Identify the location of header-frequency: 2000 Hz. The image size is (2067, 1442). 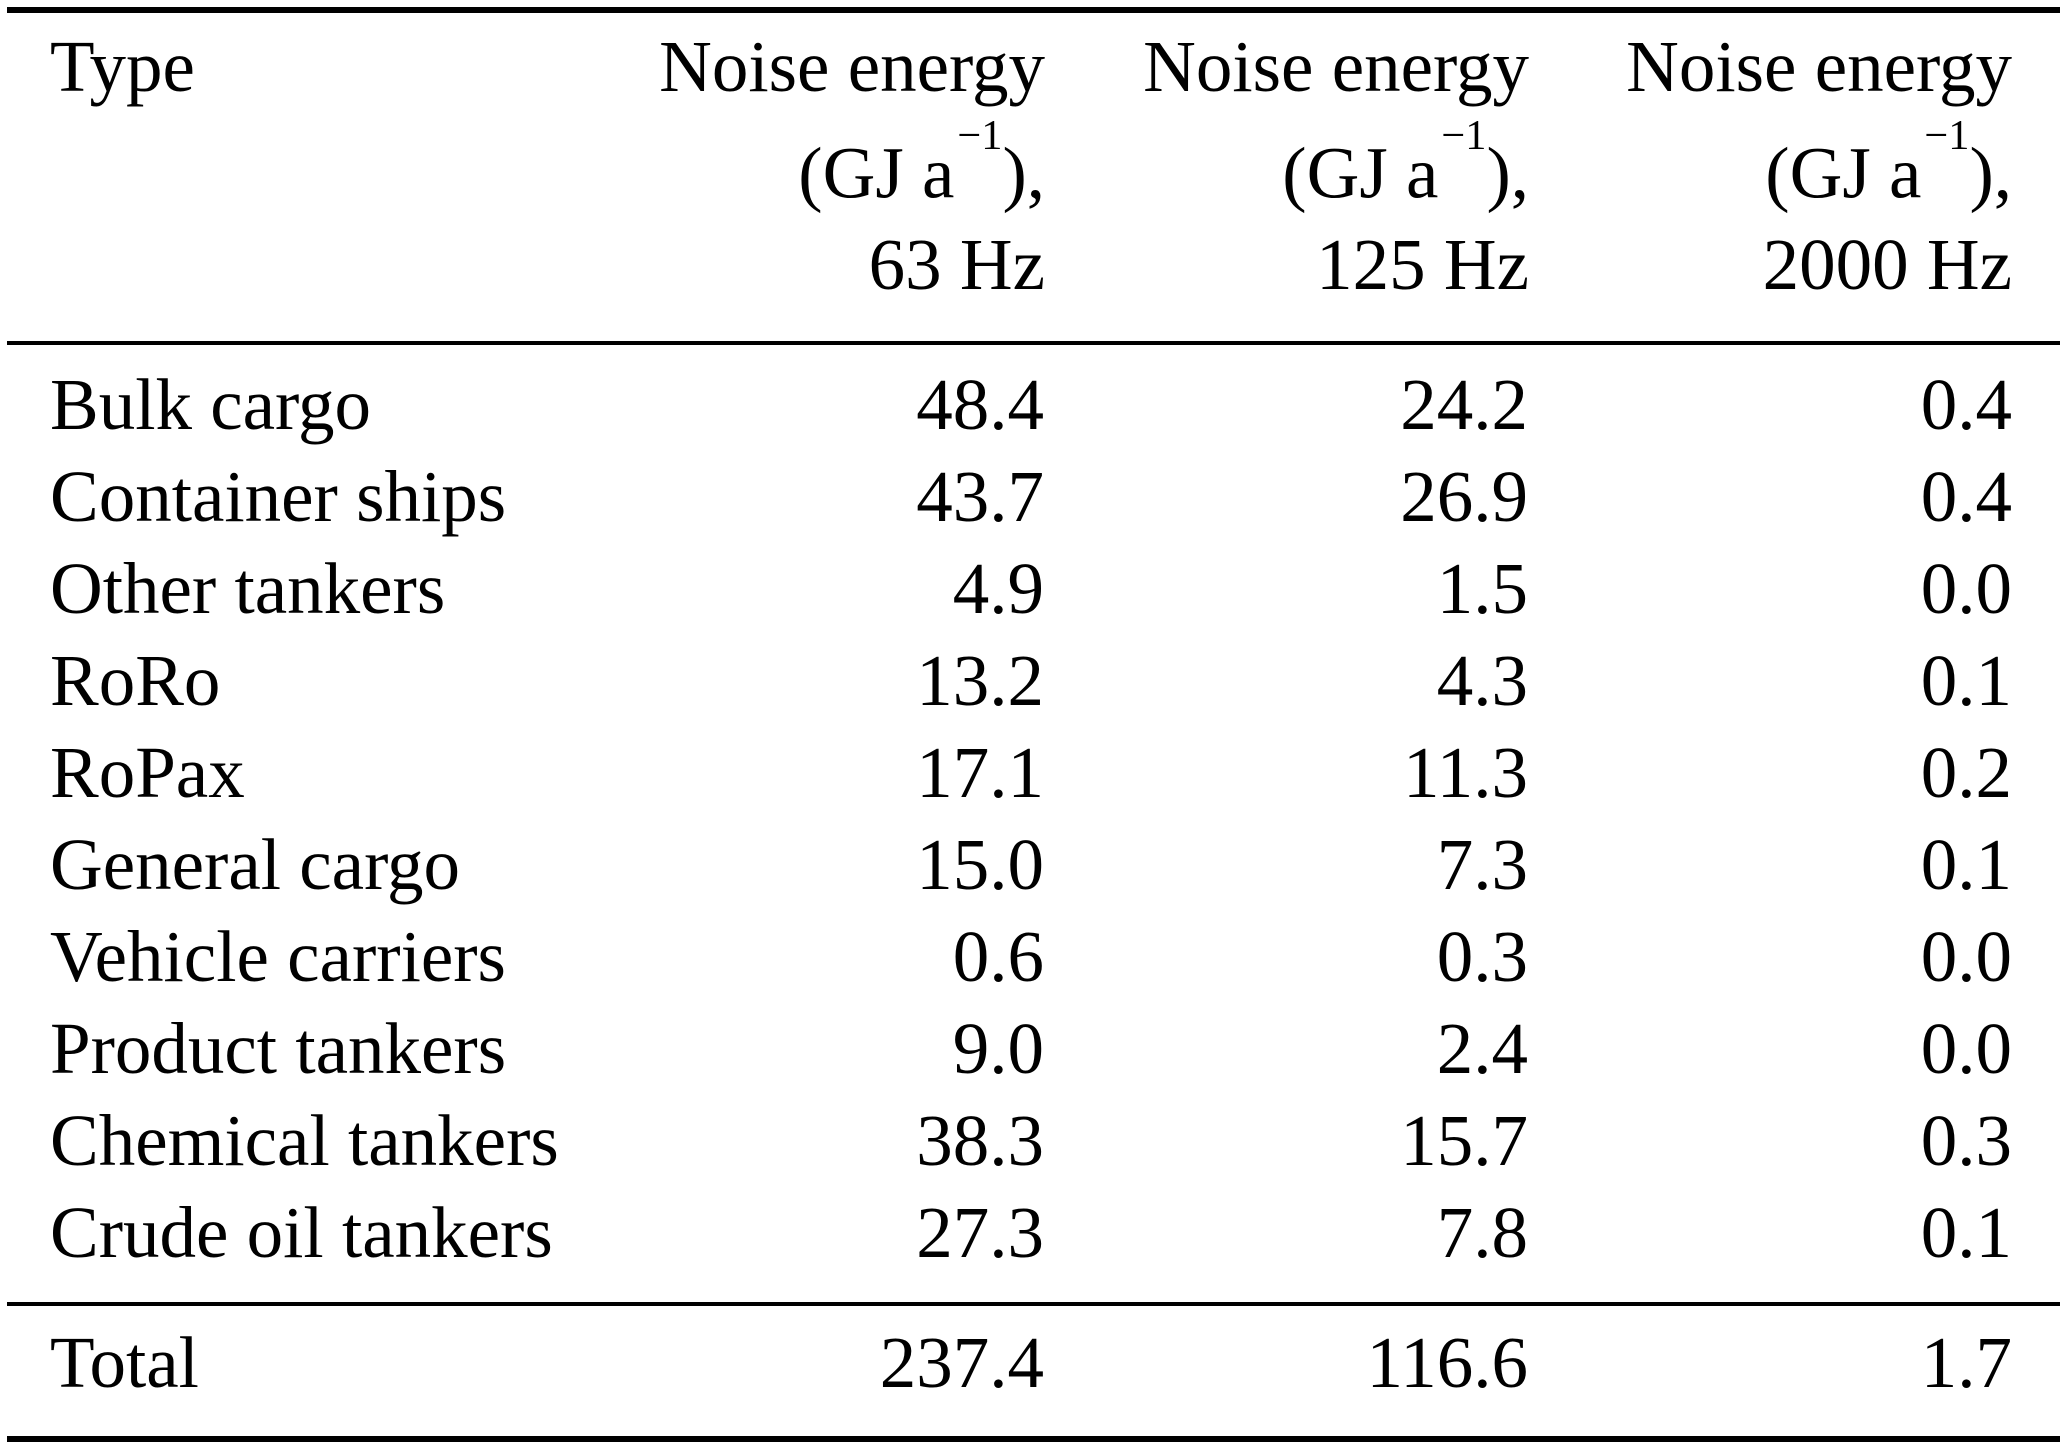
(1887, 265).